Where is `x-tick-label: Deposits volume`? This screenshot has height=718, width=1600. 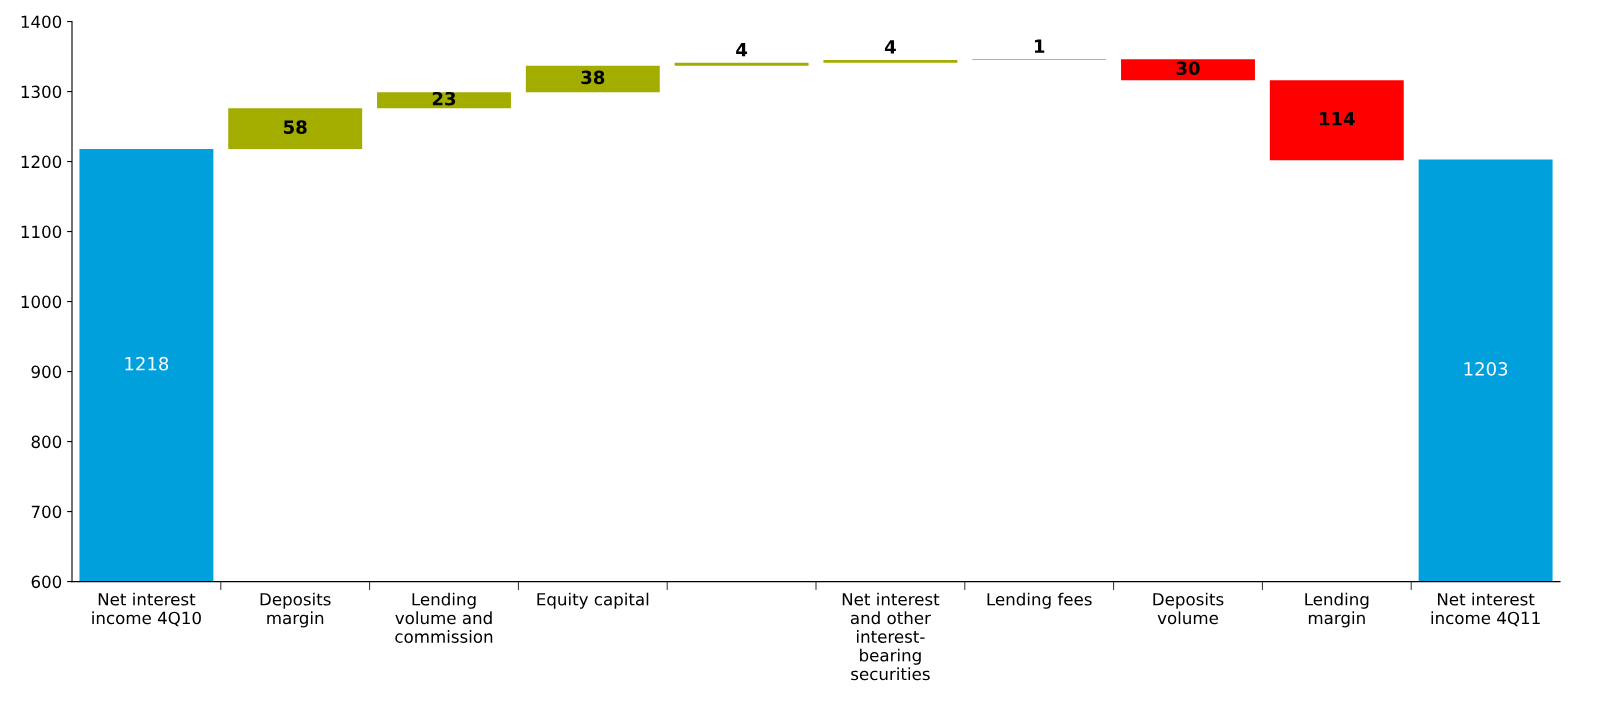 x-tick-label: Deposits volume is located at coordinates (1188, 608).